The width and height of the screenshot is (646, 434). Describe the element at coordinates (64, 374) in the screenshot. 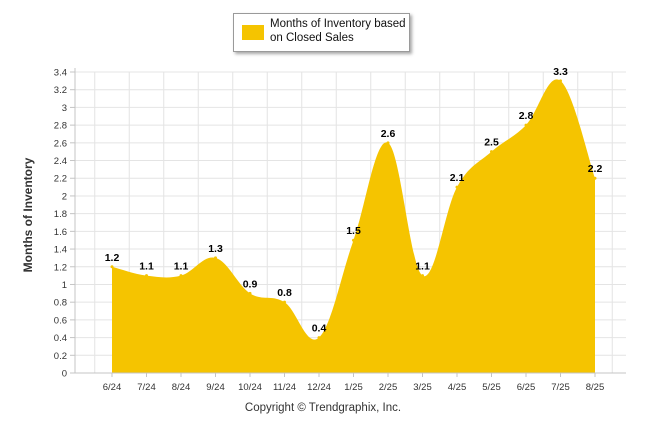

I see `y-tick-label: 0` at that location.